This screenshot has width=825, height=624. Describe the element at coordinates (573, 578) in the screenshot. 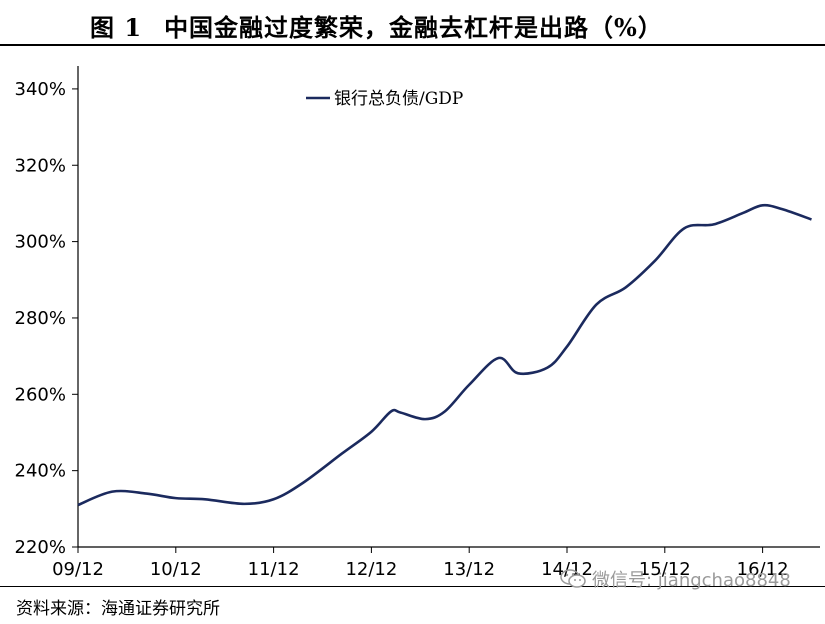

I see `wechat-icon` at that location.